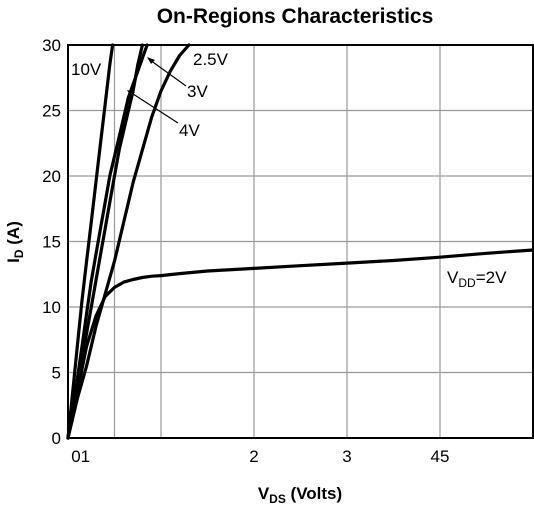 Image resolution: width=534 pixels, height=507 pixels. I want to click on annotation-vdd-main: V, so click(453, 277).